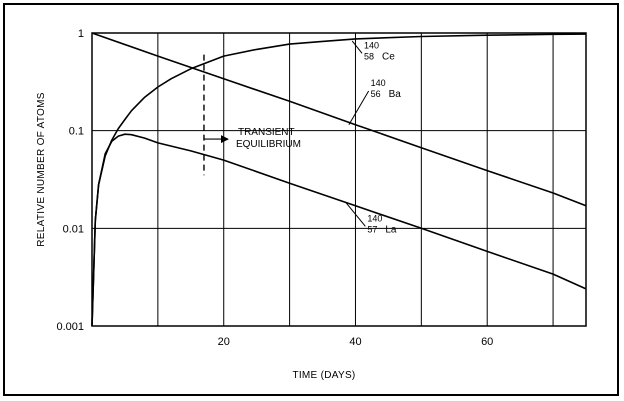 The image size is (624, 401). Describe the element at coordinates (374, 218) in the screenshot. I see `la-mass-number: 140` at that location.